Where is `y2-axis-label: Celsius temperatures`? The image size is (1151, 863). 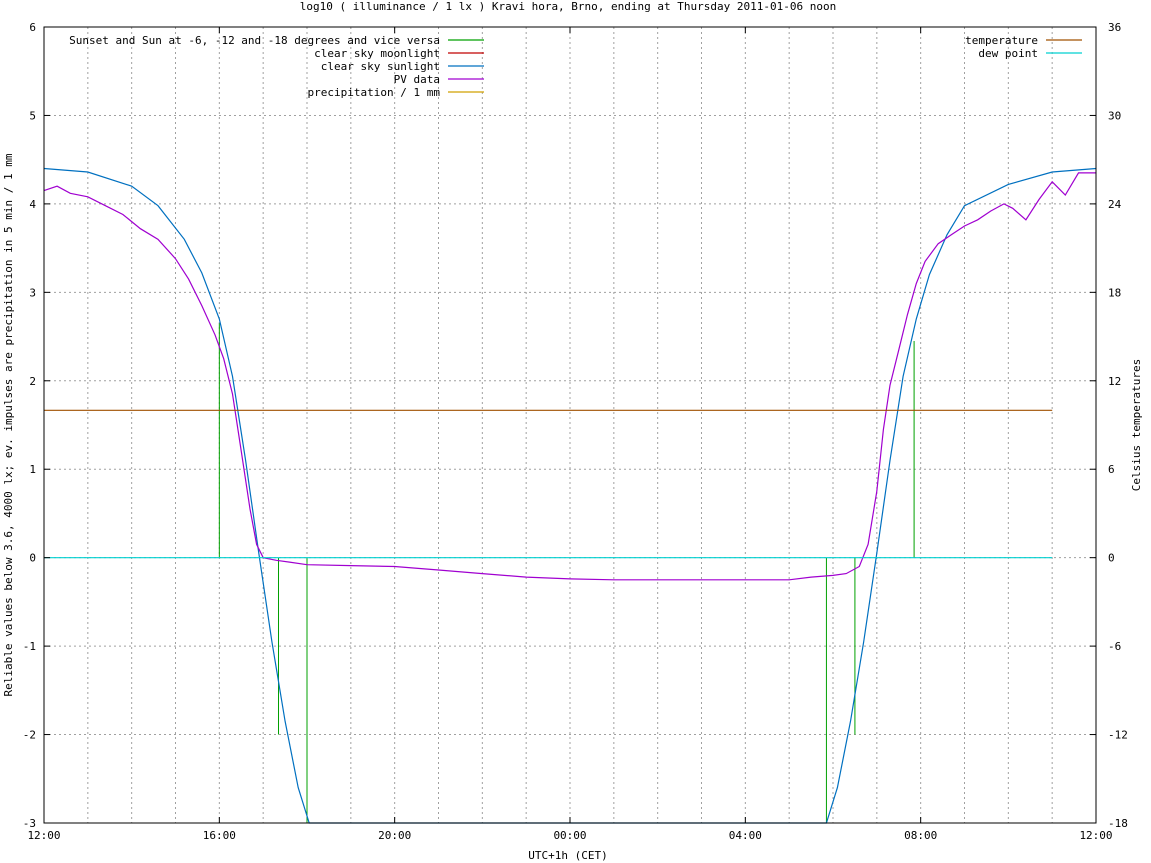 y2-axis-label: Celsius temperatures is located at coordinates (1136, 425).